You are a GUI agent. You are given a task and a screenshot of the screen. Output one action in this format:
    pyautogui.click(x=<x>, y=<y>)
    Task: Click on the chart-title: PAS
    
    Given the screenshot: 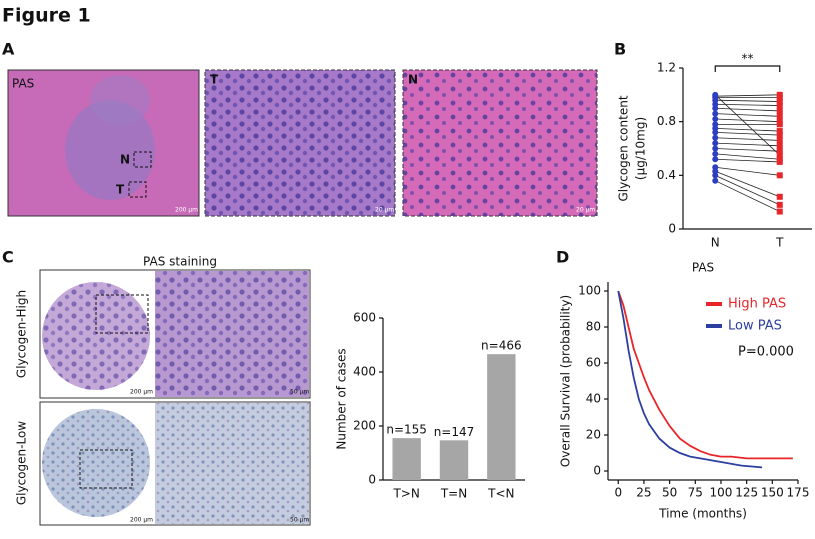 What is the action you would take?
    pyautogui.click(x=703, y=268)
    